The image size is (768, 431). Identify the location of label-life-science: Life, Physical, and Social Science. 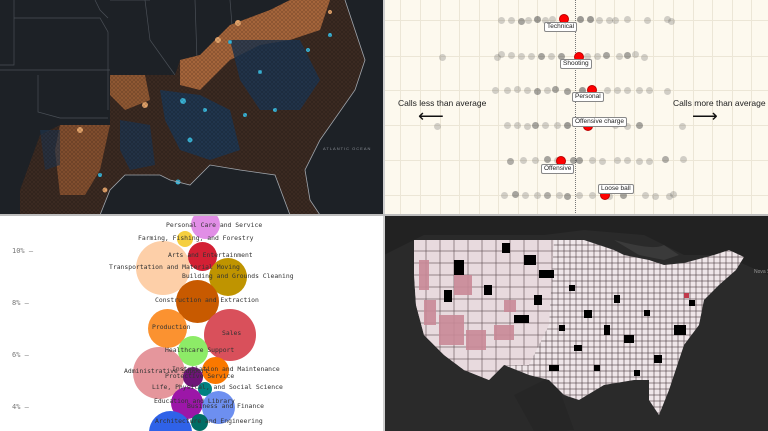
(217, 387).